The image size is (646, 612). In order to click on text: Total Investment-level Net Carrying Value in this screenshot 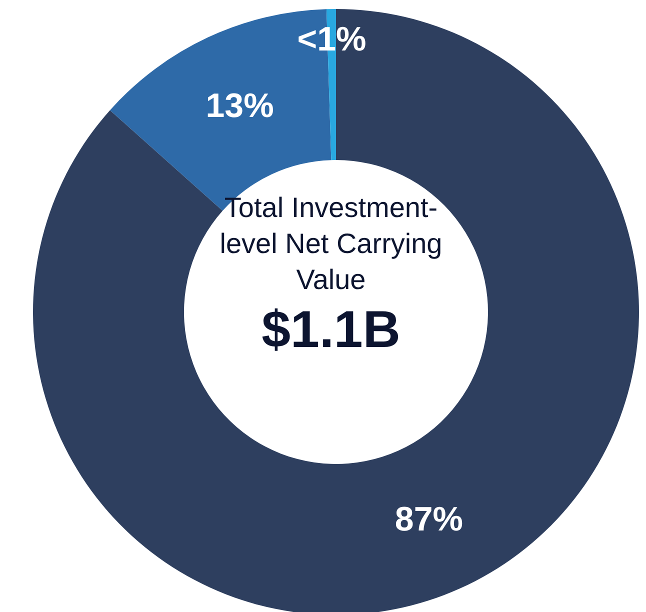, I will do `click(331, 244)`.